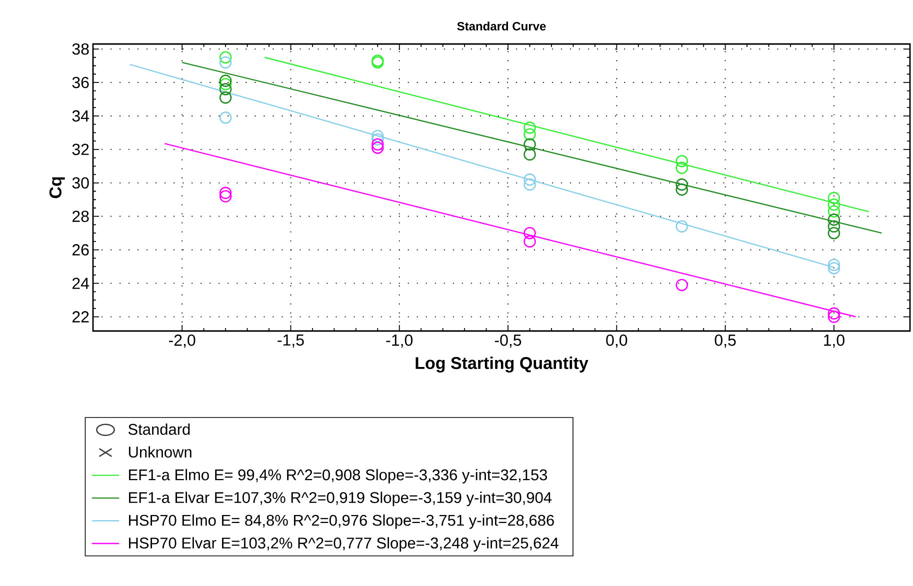 The image size is (913, 586). I want to click on y-tick-label: 32, so click(80, 150).